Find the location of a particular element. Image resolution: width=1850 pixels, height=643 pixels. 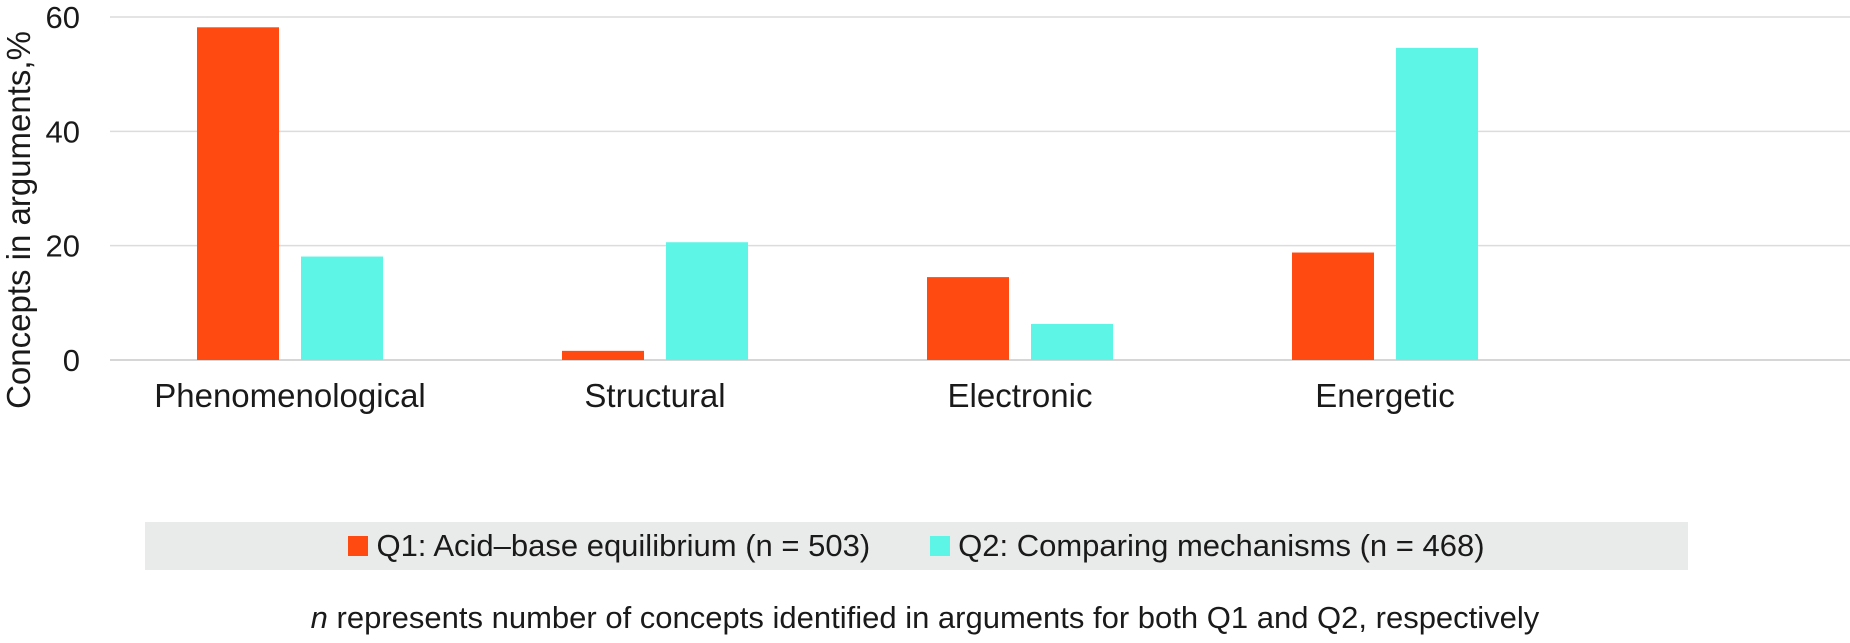

y-axis-ticks: 0 20 40 60 is located at coordinates (63, 189).